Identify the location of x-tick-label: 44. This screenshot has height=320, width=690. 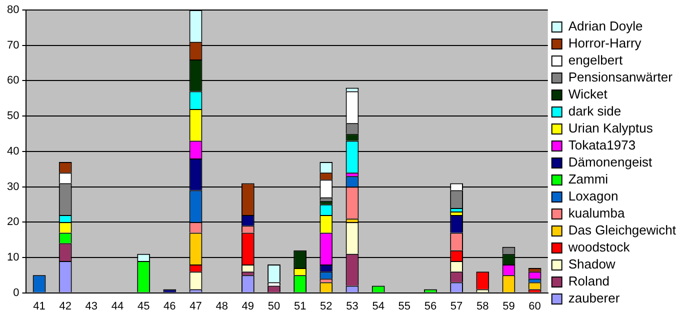
(117, 306).